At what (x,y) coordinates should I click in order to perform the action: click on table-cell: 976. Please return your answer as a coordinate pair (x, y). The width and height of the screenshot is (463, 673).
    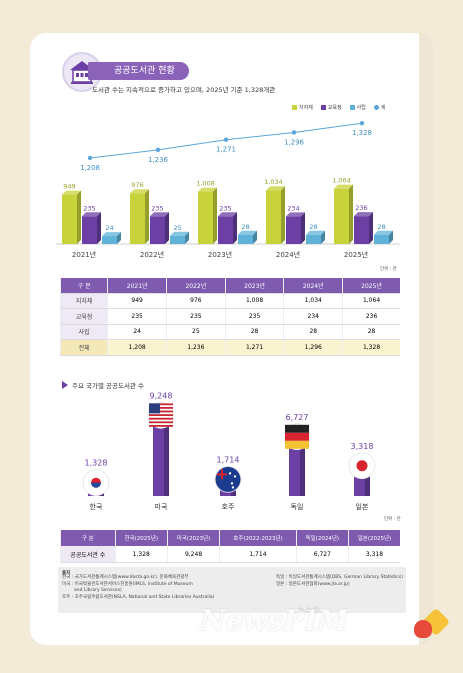
    Looking at the image, I should click on (196, 301).